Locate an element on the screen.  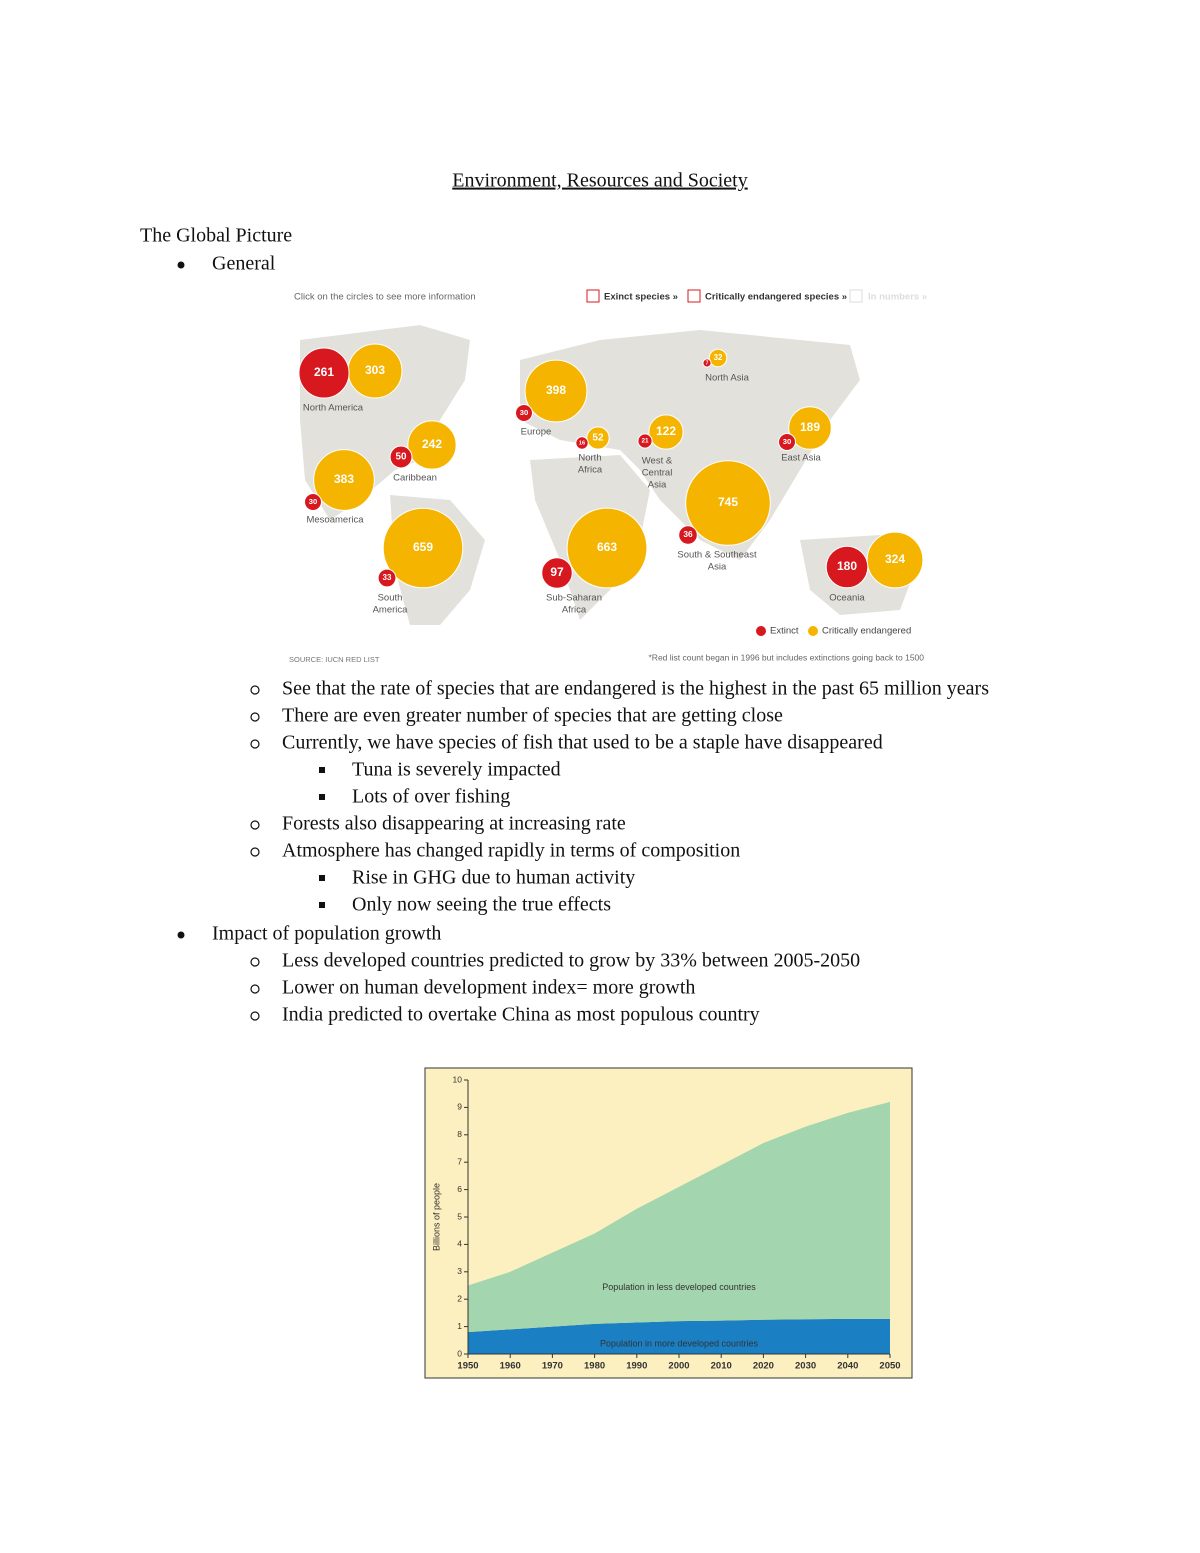
bubble-label: 122 is located at coordinates (666, 431).